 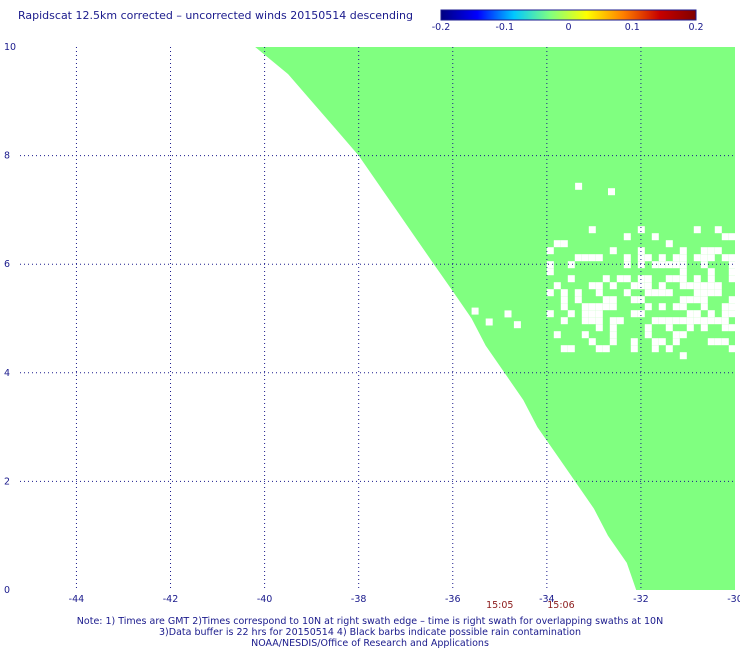 I want to click on colorbar-gradient, so click(x=568, y=15).